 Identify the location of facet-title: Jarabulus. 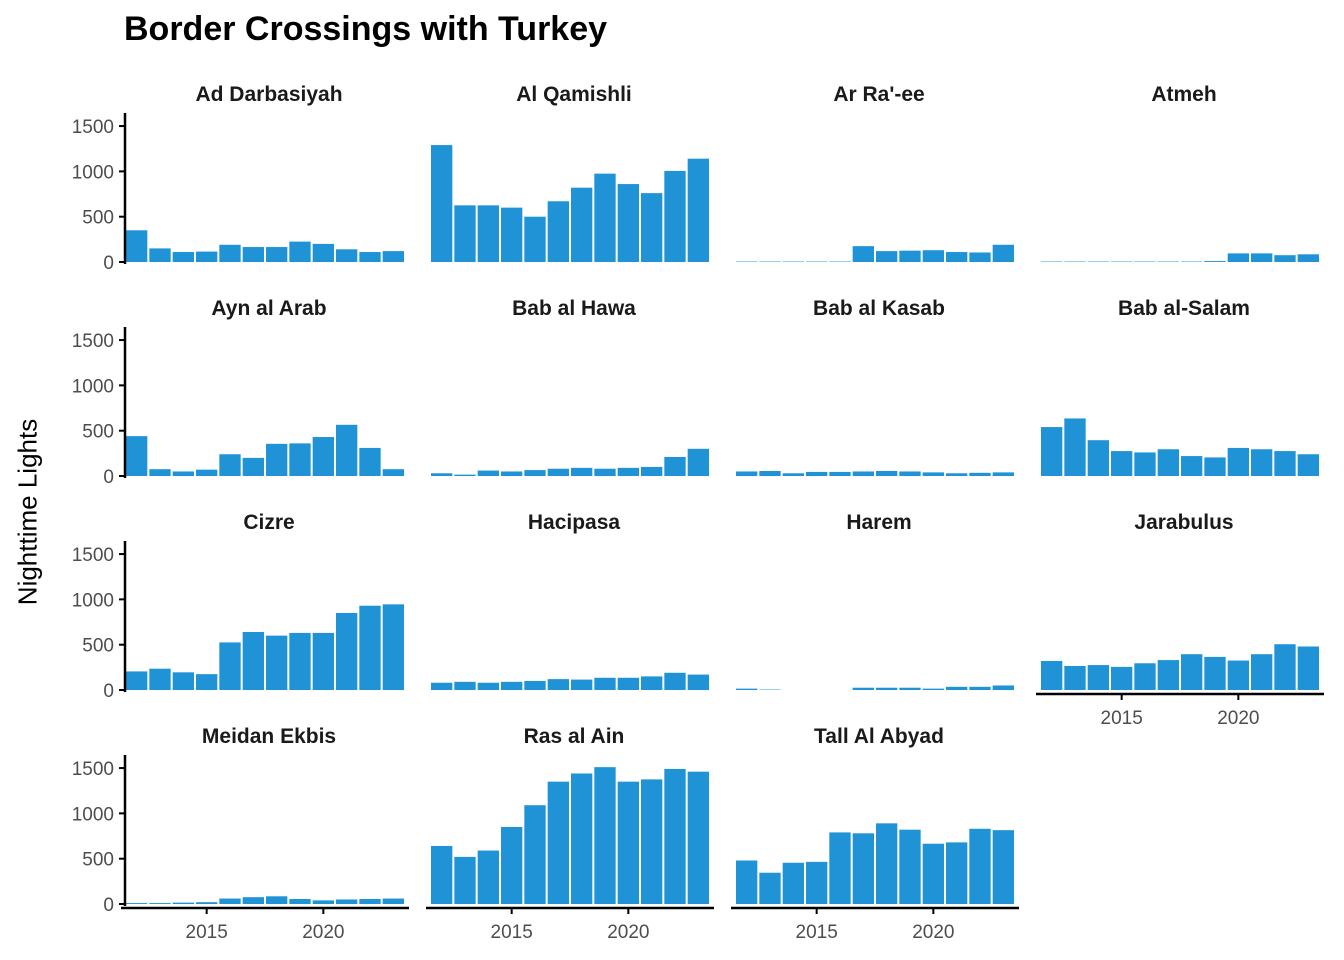
(1183, 522).